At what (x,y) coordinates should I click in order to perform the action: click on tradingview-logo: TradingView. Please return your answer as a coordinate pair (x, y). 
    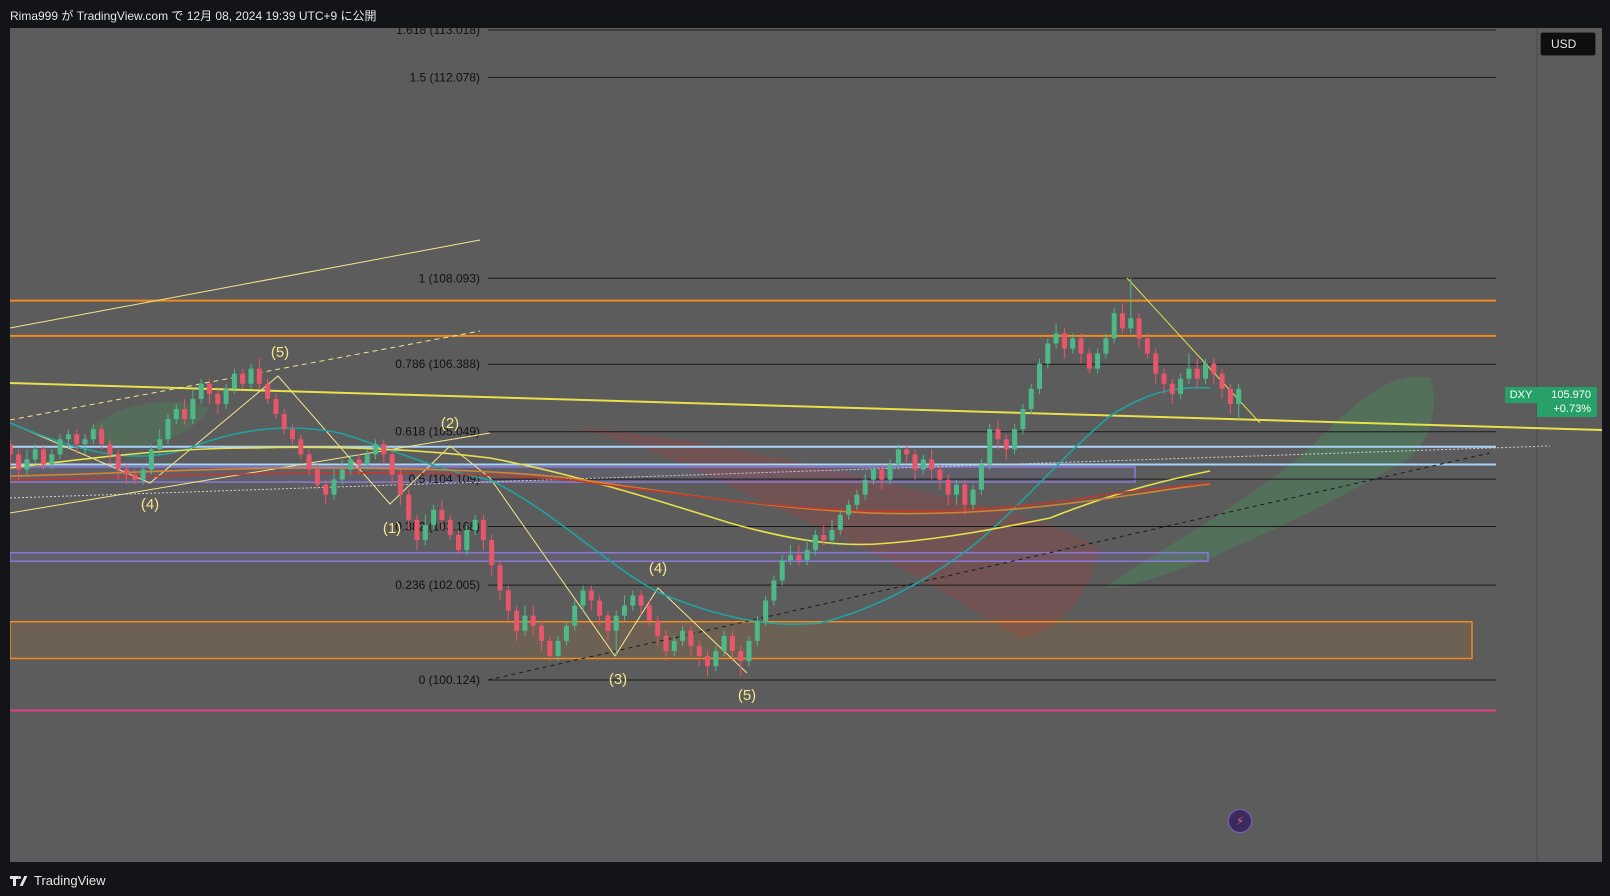
    Looking at the image, I should click on (58, 880).